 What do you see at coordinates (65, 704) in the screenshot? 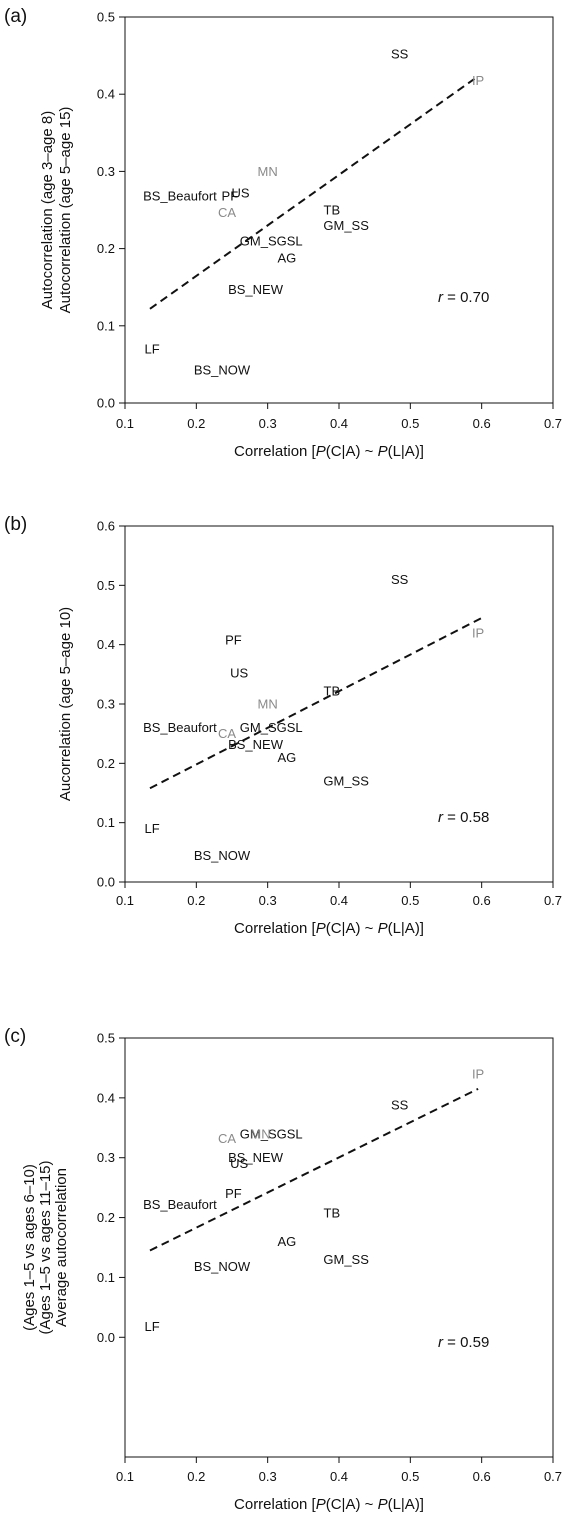
I see `y-axis-title: Aucorrelation (age 5–age 10)` at bounding box center [65, 704].